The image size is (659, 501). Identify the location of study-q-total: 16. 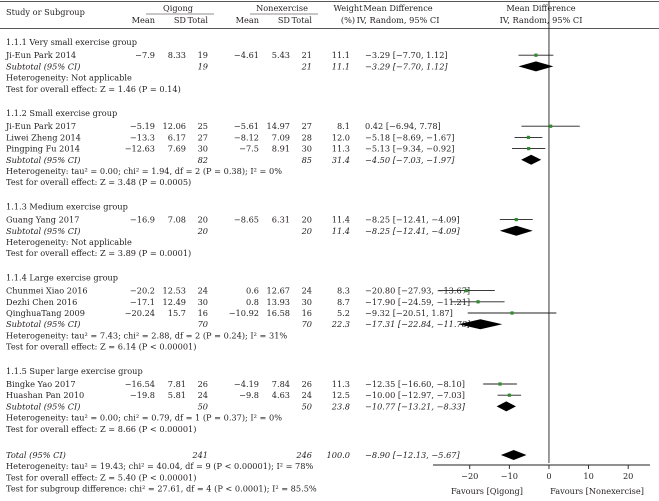
(203, 313).